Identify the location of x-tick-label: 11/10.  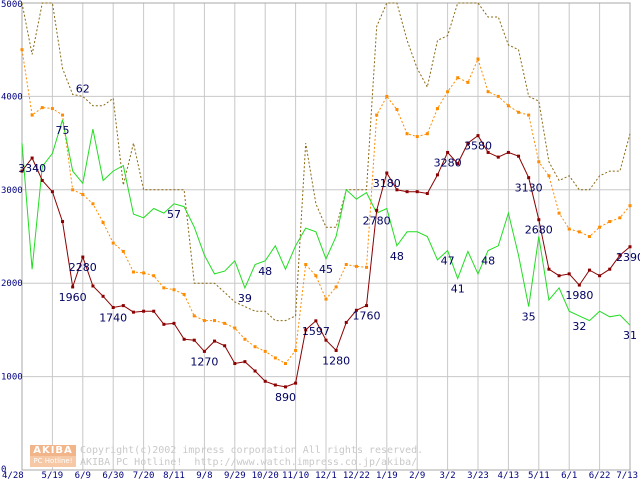
(295, 475).